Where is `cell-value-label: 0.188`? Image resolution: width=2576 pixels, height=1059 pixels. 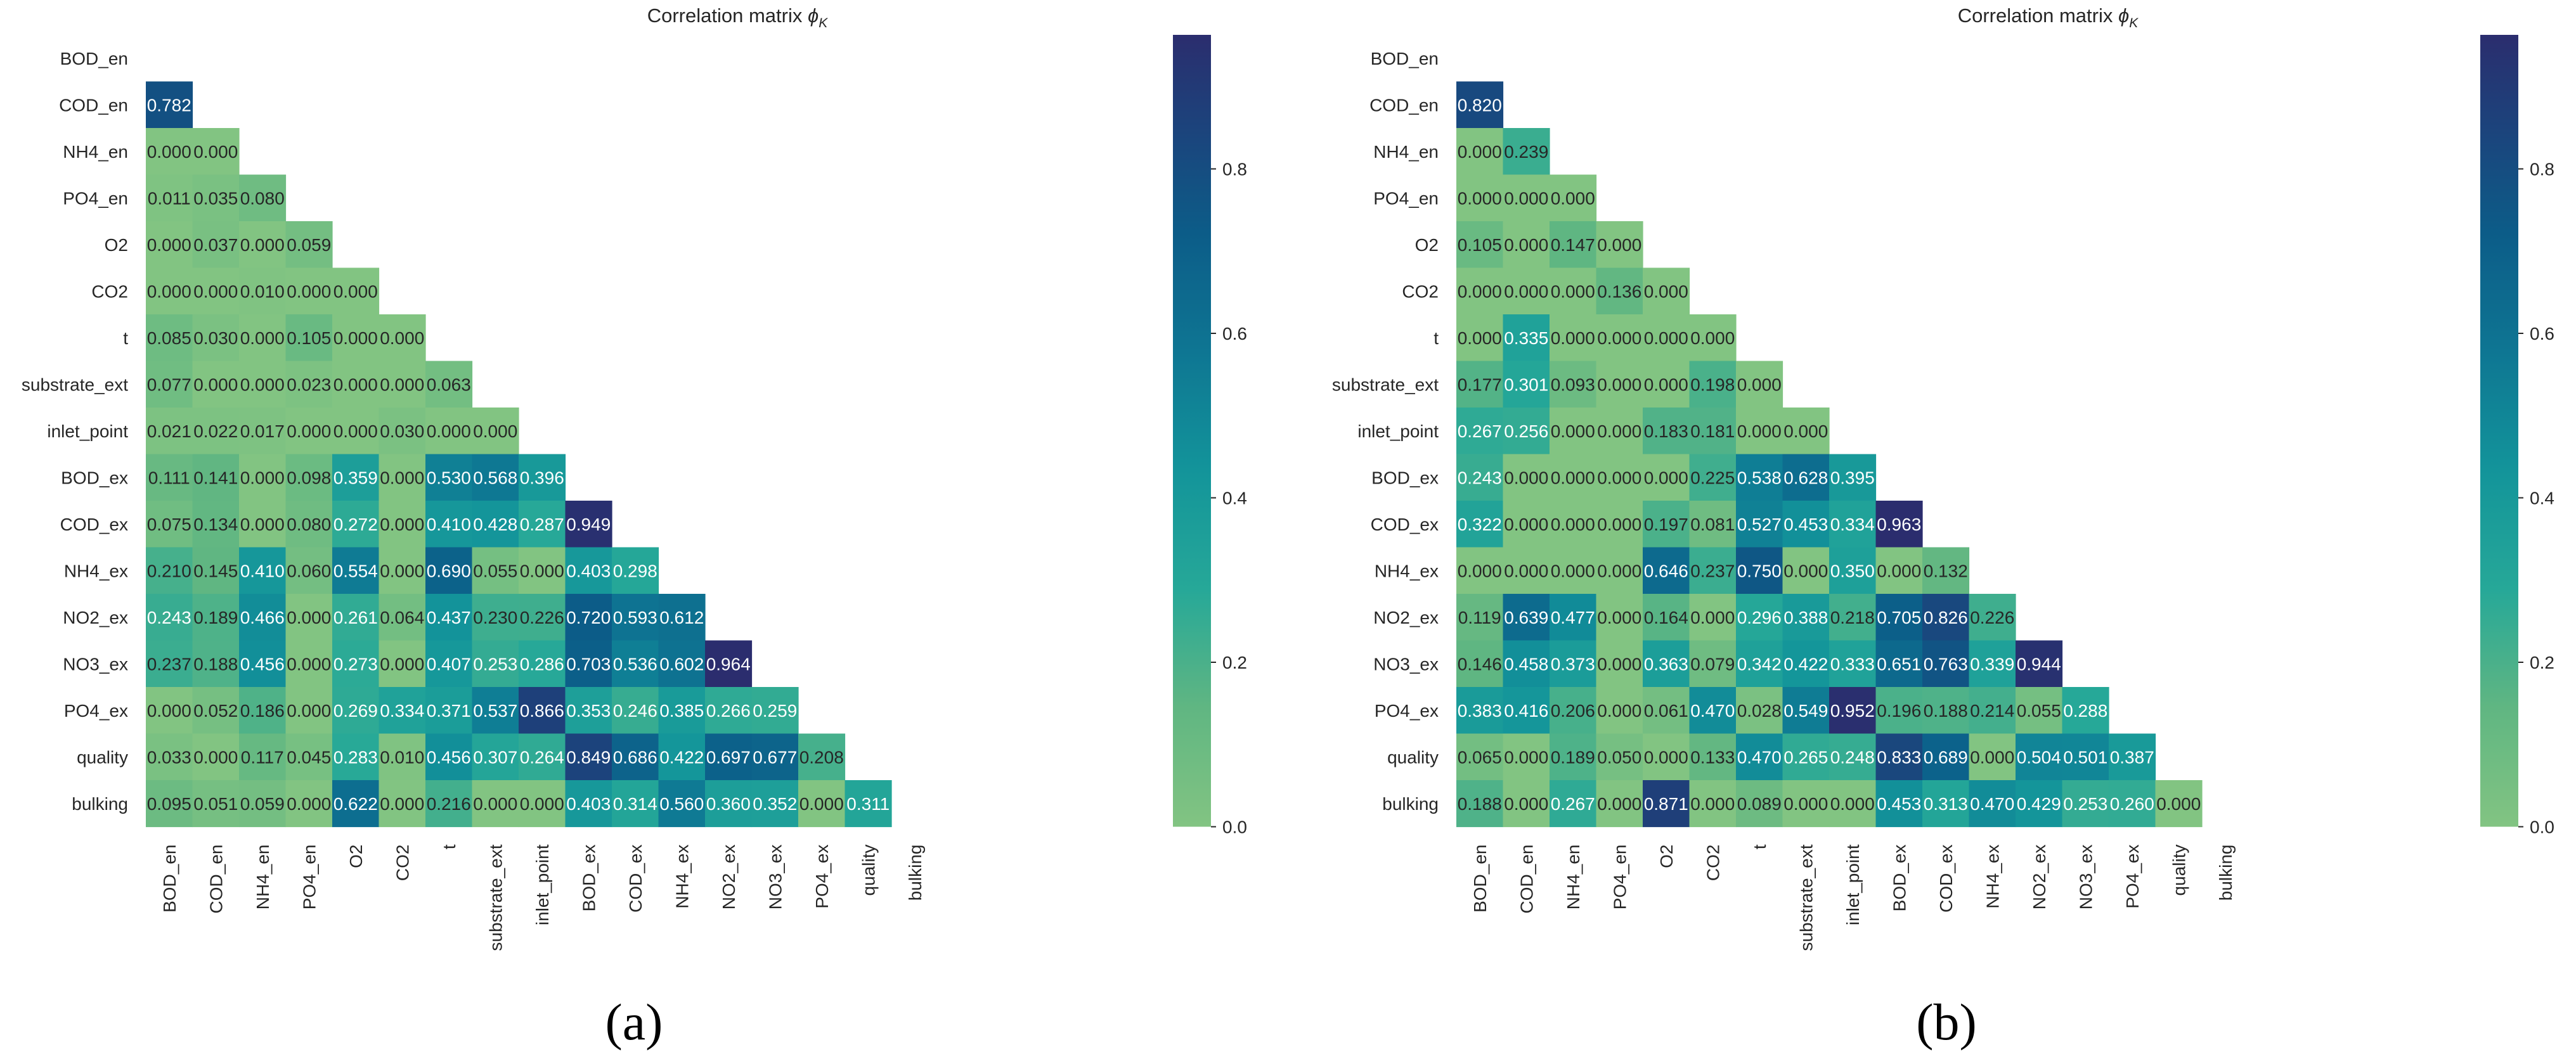
cell-value-label: 0.188 is located at coordinates (1946, 711).